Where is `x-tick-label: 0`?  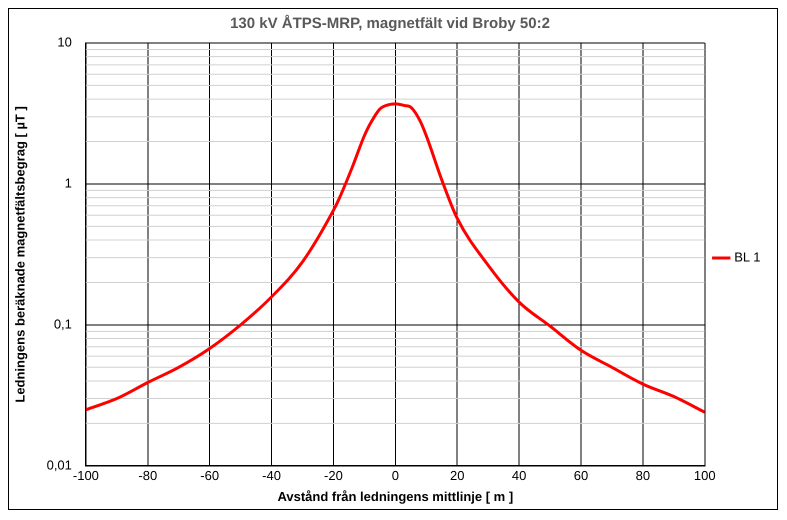
x-tick-label: 0 is located at coordinates (395, 476).